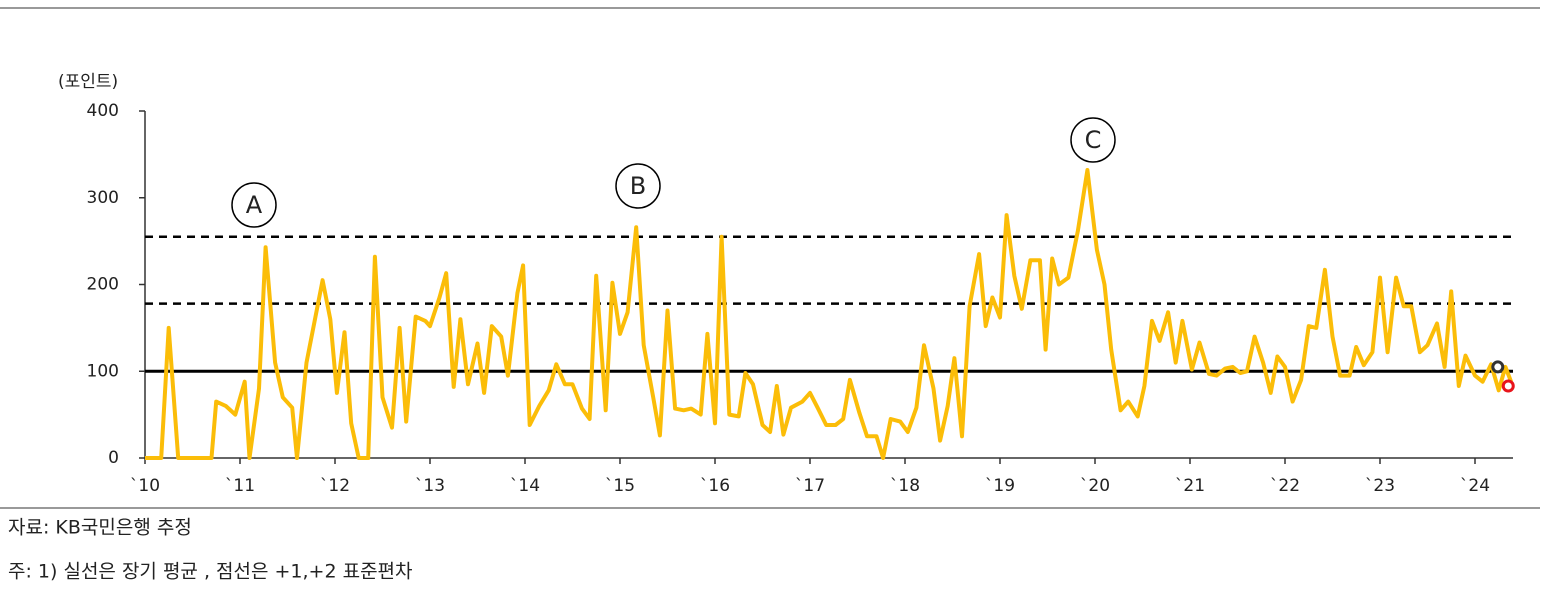  I want to click on x-tick-label: `18, so click(905, 486).